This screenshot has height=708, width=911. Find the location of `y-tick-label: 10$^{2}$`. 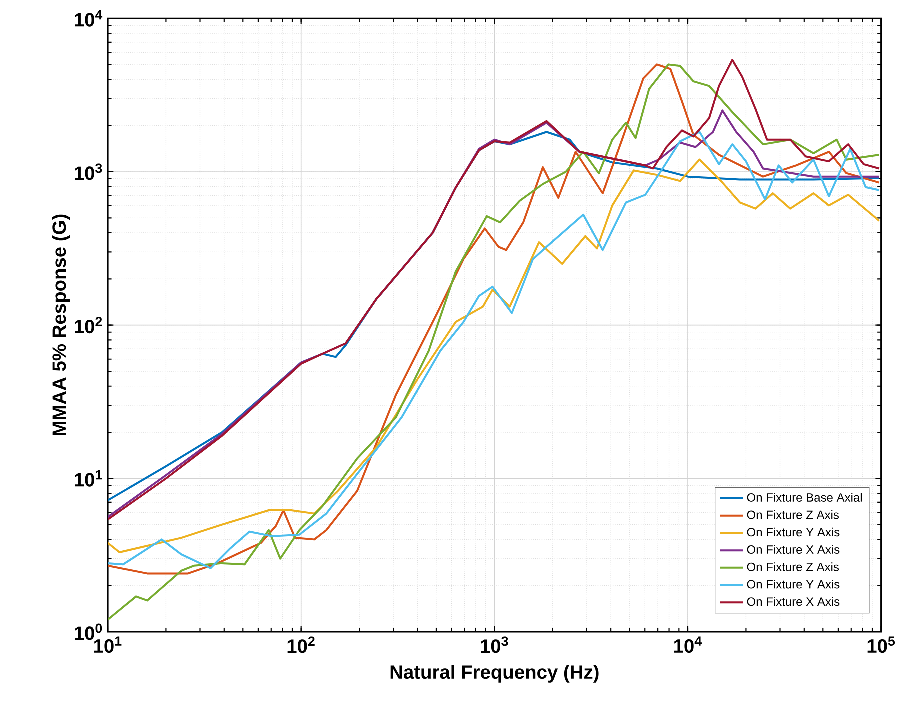

y-tick-label: 10$^{2}$ is located at coordinates (88, 325).